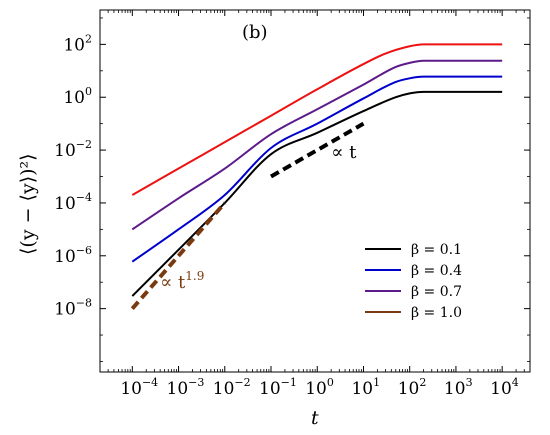  I want to click on legend-label-3: β = 1.0, so click(436, 313).